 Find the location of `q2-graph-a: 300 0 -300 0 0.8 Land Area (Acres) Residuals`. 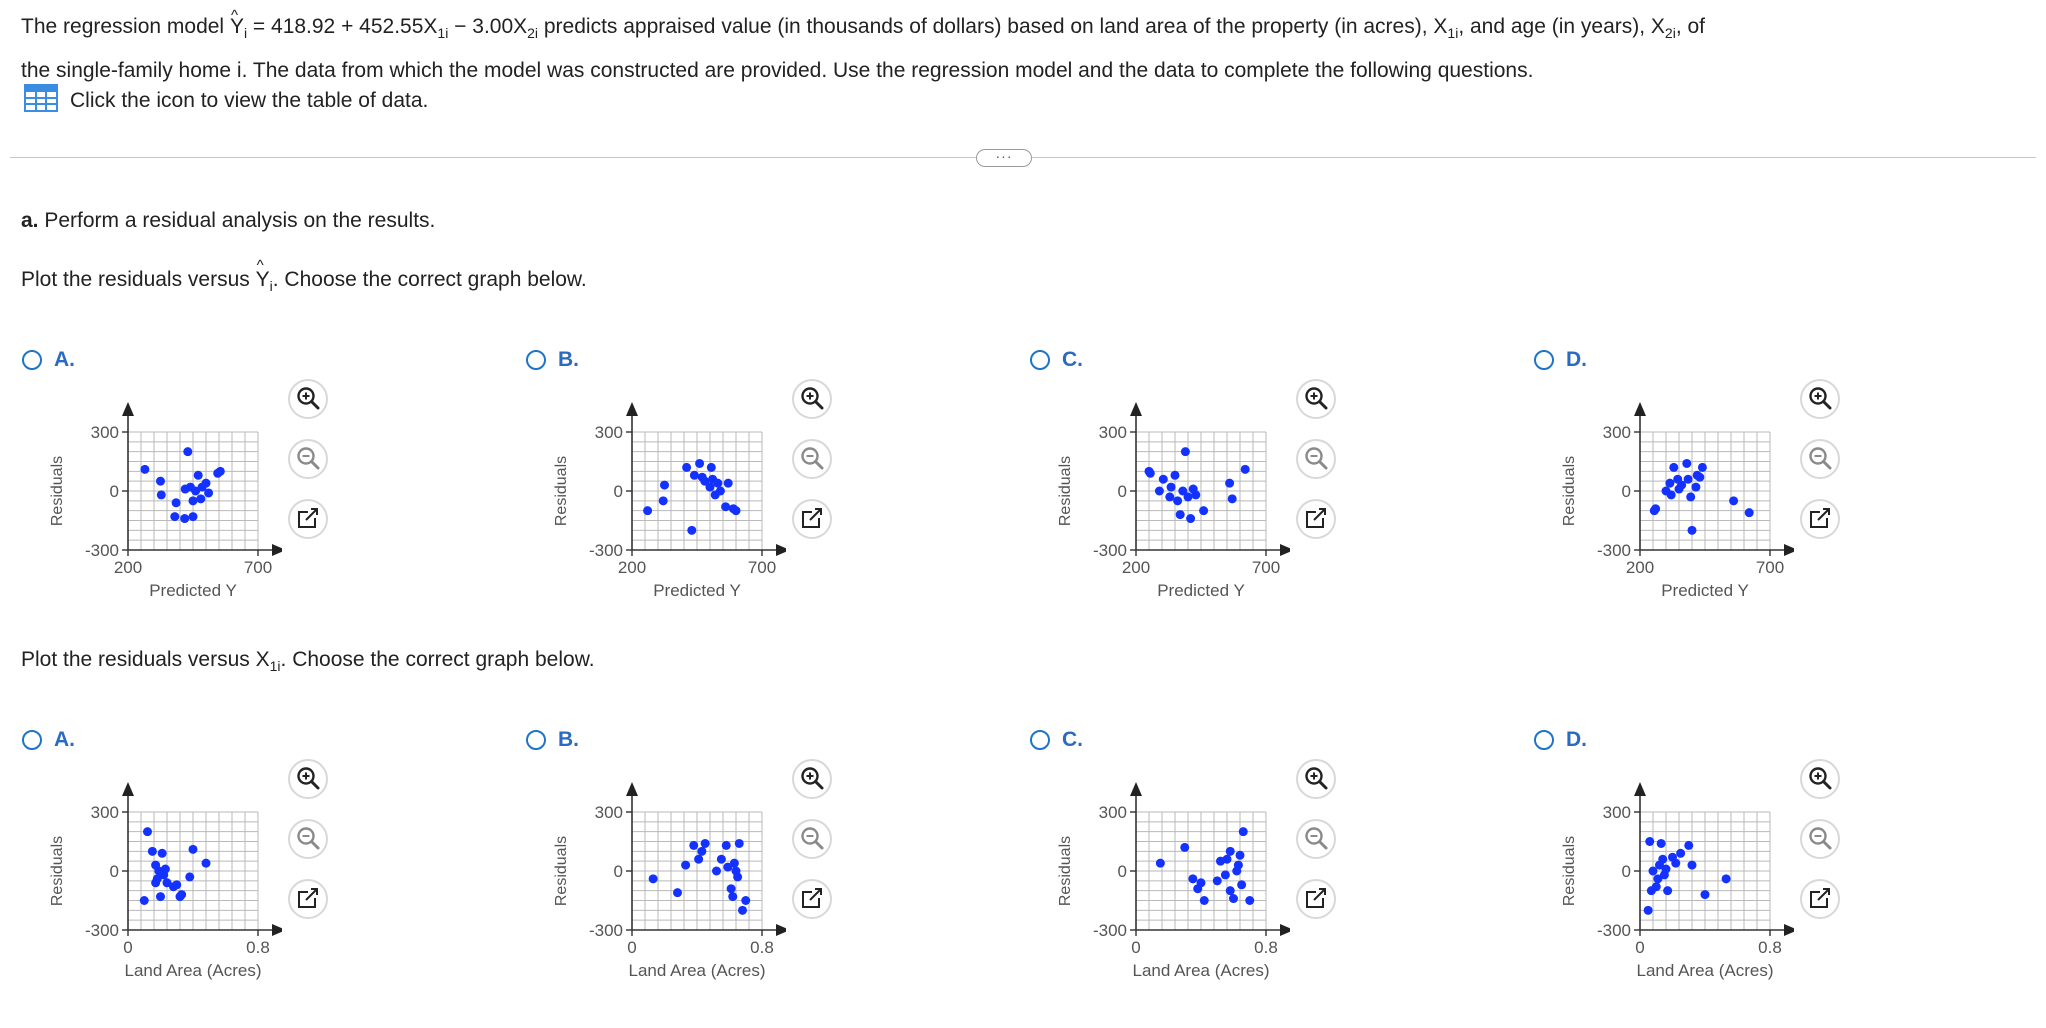

q2-graph-a: 300 0 -300 0 0.8 Land Area (Acres) Residuals is located at coordinates (159, 876).